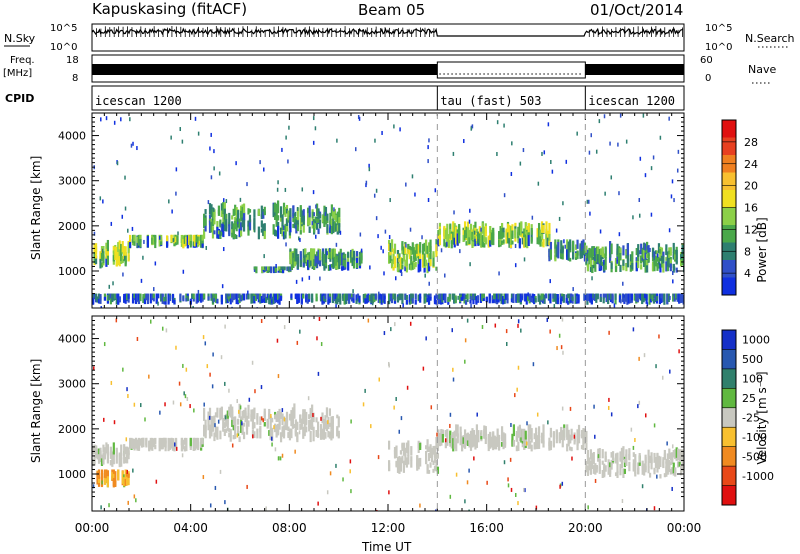  I want to click on x-tick-label: 04:00, so click(190, 528).